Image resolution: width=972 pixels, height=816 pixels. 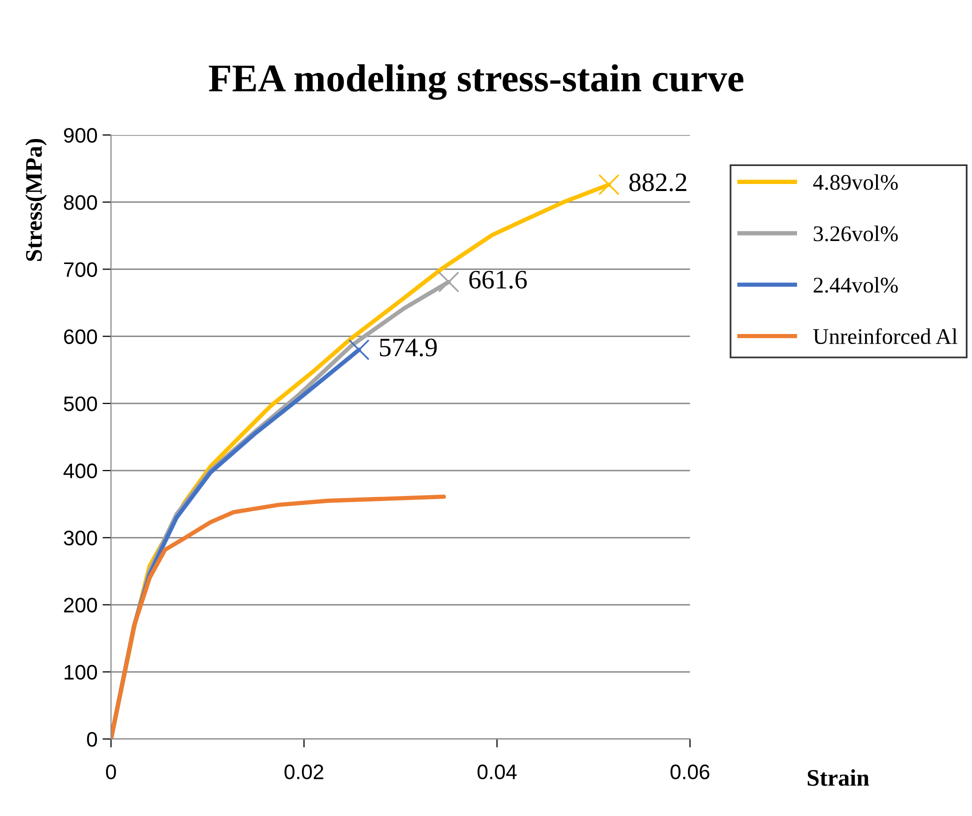 I want to click on y-tick-label: 600, so click(x=80, y=336).